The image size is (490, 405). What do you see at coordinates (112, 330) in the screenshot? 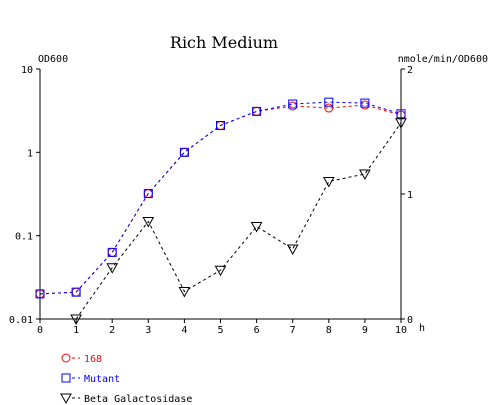
I see `x-tick-label: 2` at bounding box center [112, 330].